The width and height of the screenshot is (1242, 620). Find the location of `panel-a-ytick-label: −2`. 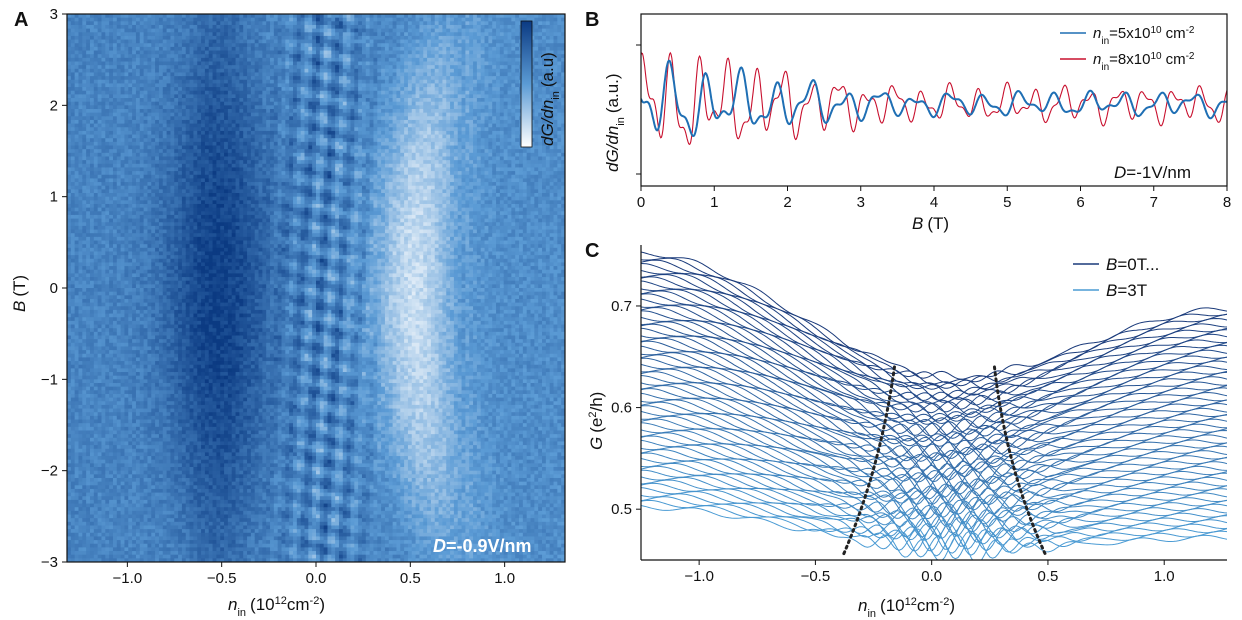

panel-a-ytick-label: −2 is located at coordinates (49, 471).